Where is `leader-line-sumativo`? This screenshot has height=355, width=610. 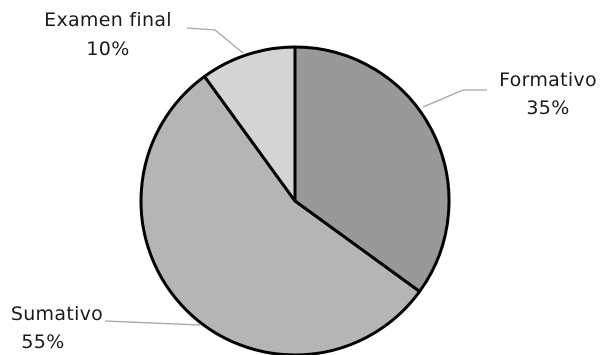 leader-line-sumativo is located at coordinates (152, 323).